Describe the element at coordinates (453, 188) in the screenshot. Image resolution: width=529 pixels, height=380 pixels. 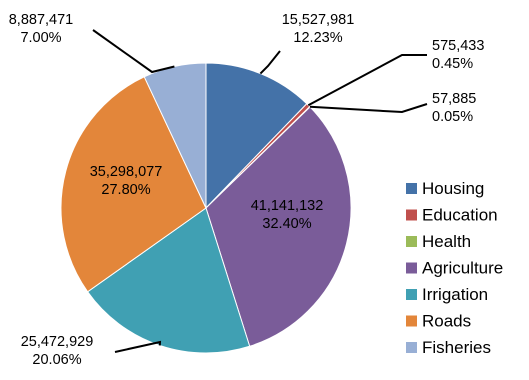
I see `legend-label-housing: Housing` at that location.